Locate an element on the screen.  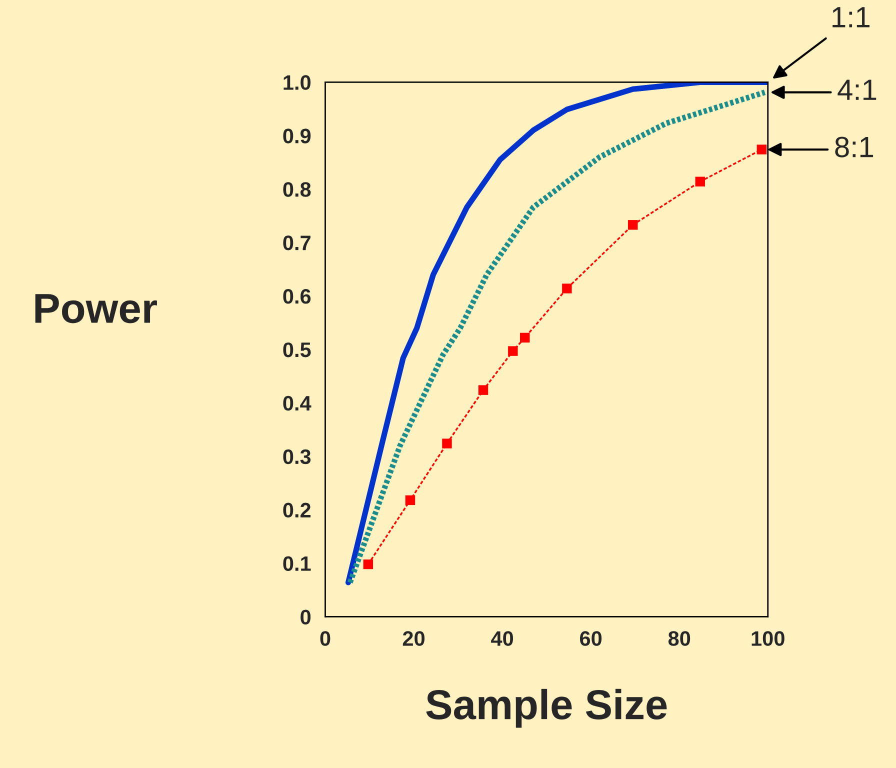
y-tick-label: 0.9 is located at coordinates (297, 136).